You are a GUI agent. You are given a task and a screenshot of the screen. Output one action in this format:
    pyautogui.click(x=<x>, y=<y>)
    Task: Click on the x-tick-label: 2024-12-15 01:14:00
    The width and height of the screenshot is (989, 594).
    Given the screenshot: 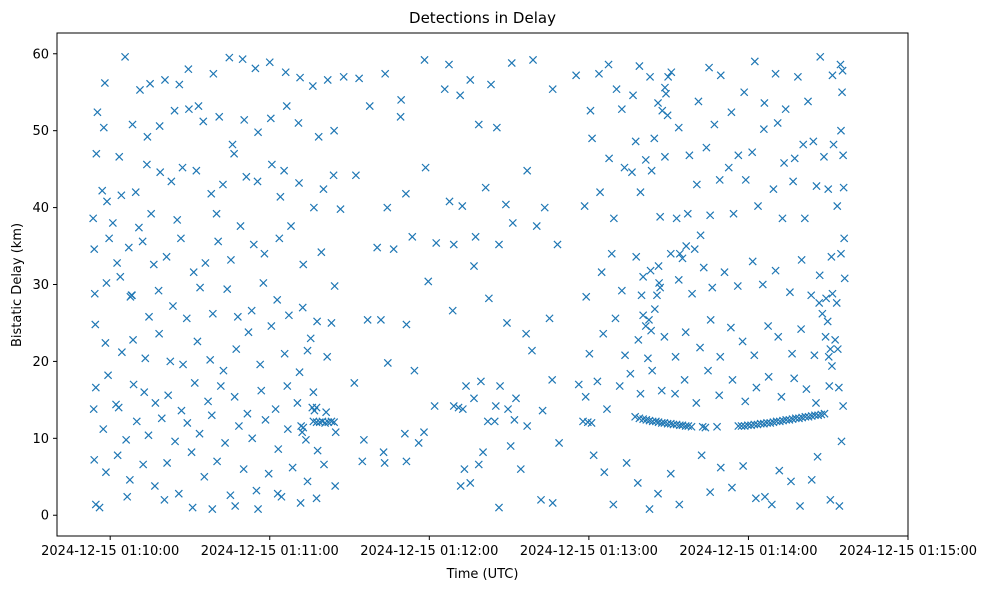 What is the action you would take?
    pyautogui.click(x=748, y=551)
    